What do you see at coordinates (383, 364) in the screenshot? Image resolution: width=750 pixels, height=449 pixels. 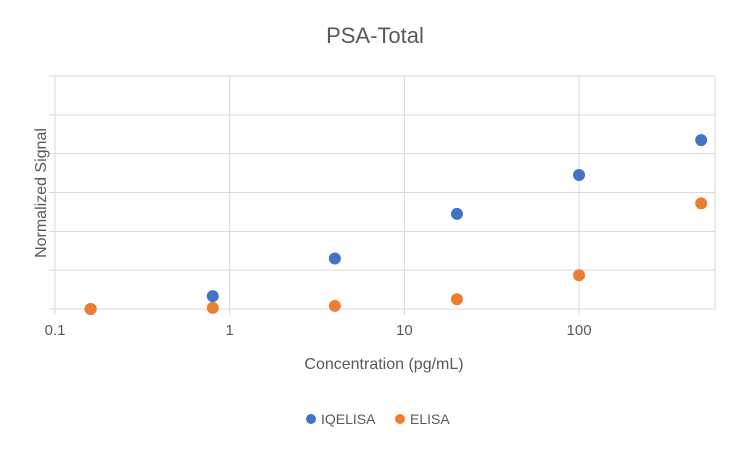 I see `x-axis-label: Concentration (pg/mL)` at bounding box center [383, 364].